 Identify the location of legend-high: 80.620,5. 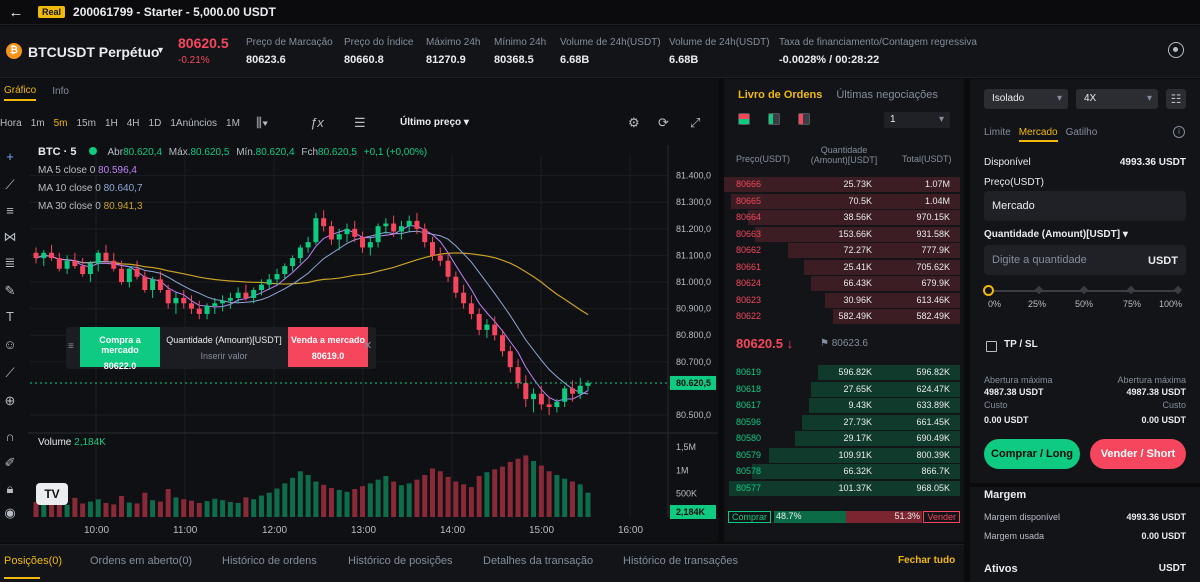
(209, 152).